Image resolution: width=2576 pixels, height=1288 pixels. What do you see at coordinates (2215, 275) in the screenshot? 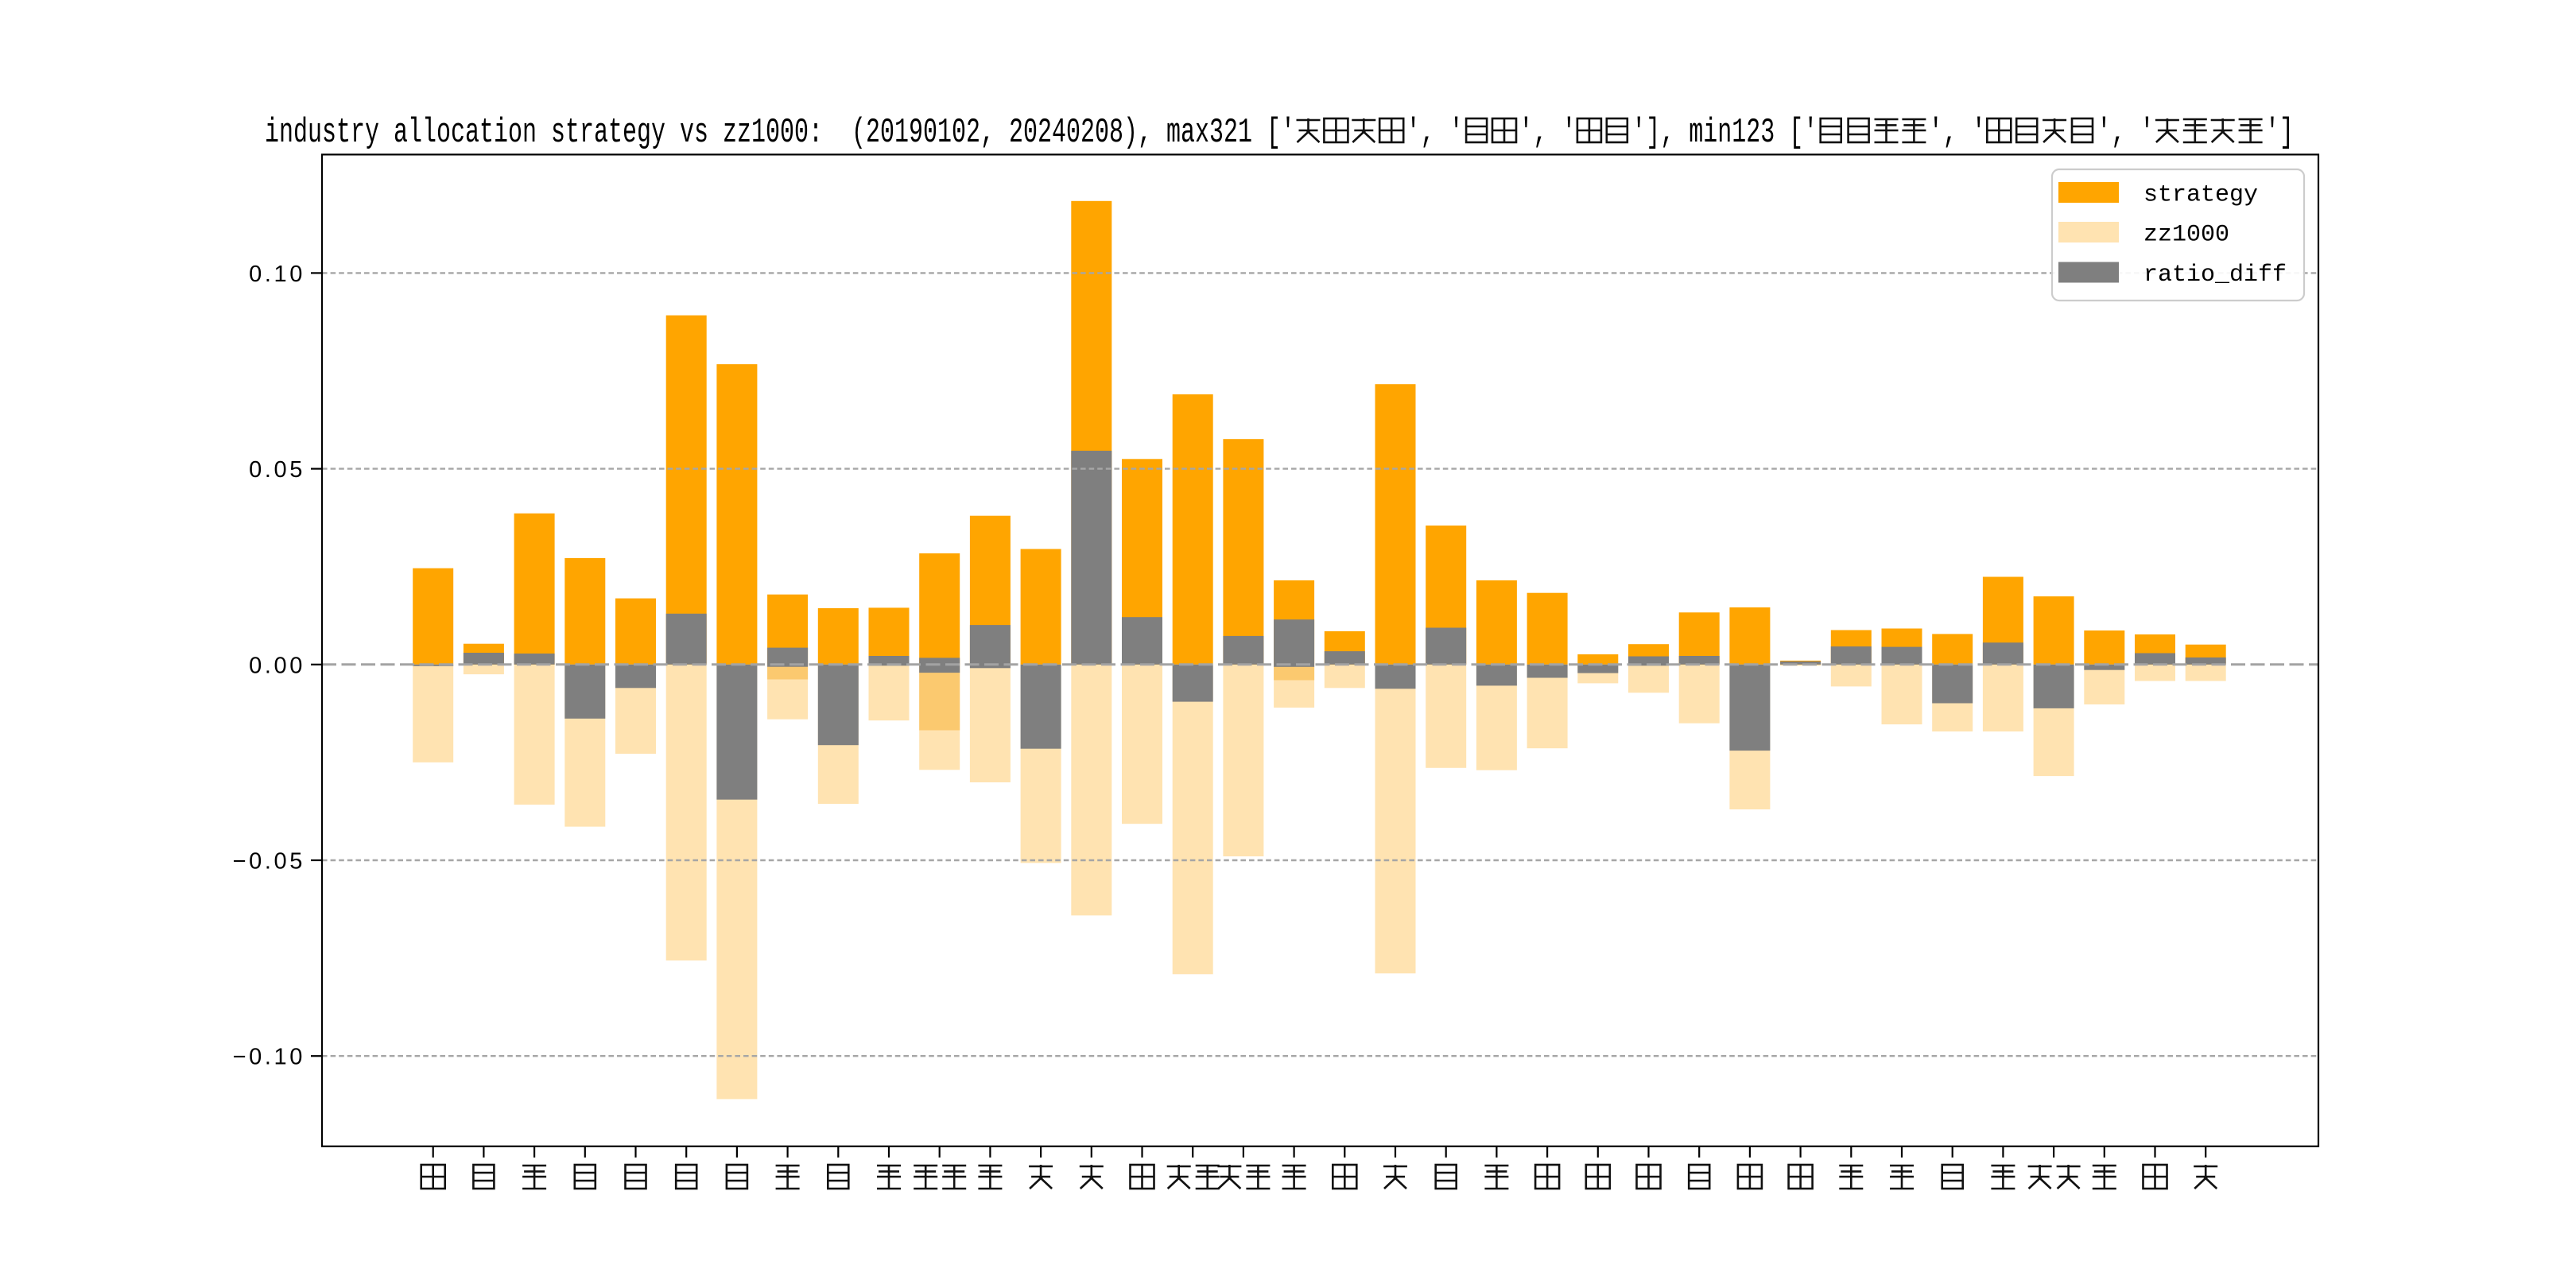
I see `svg-text: ratio_diff` at bounding box center [2215, 275].